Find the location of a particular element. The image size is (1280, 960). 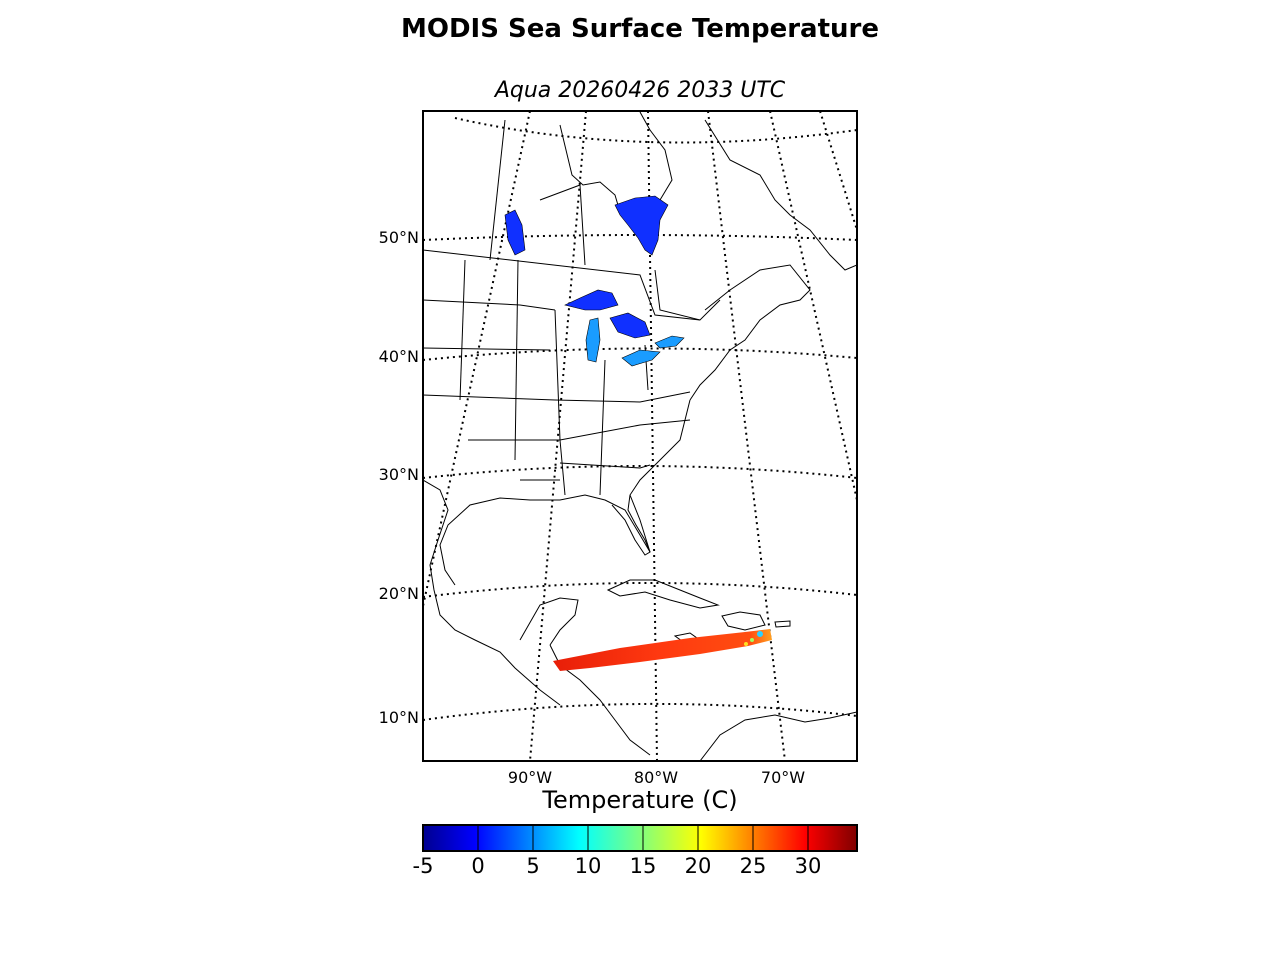

gulf-coast is located at coordinates (545, 540).